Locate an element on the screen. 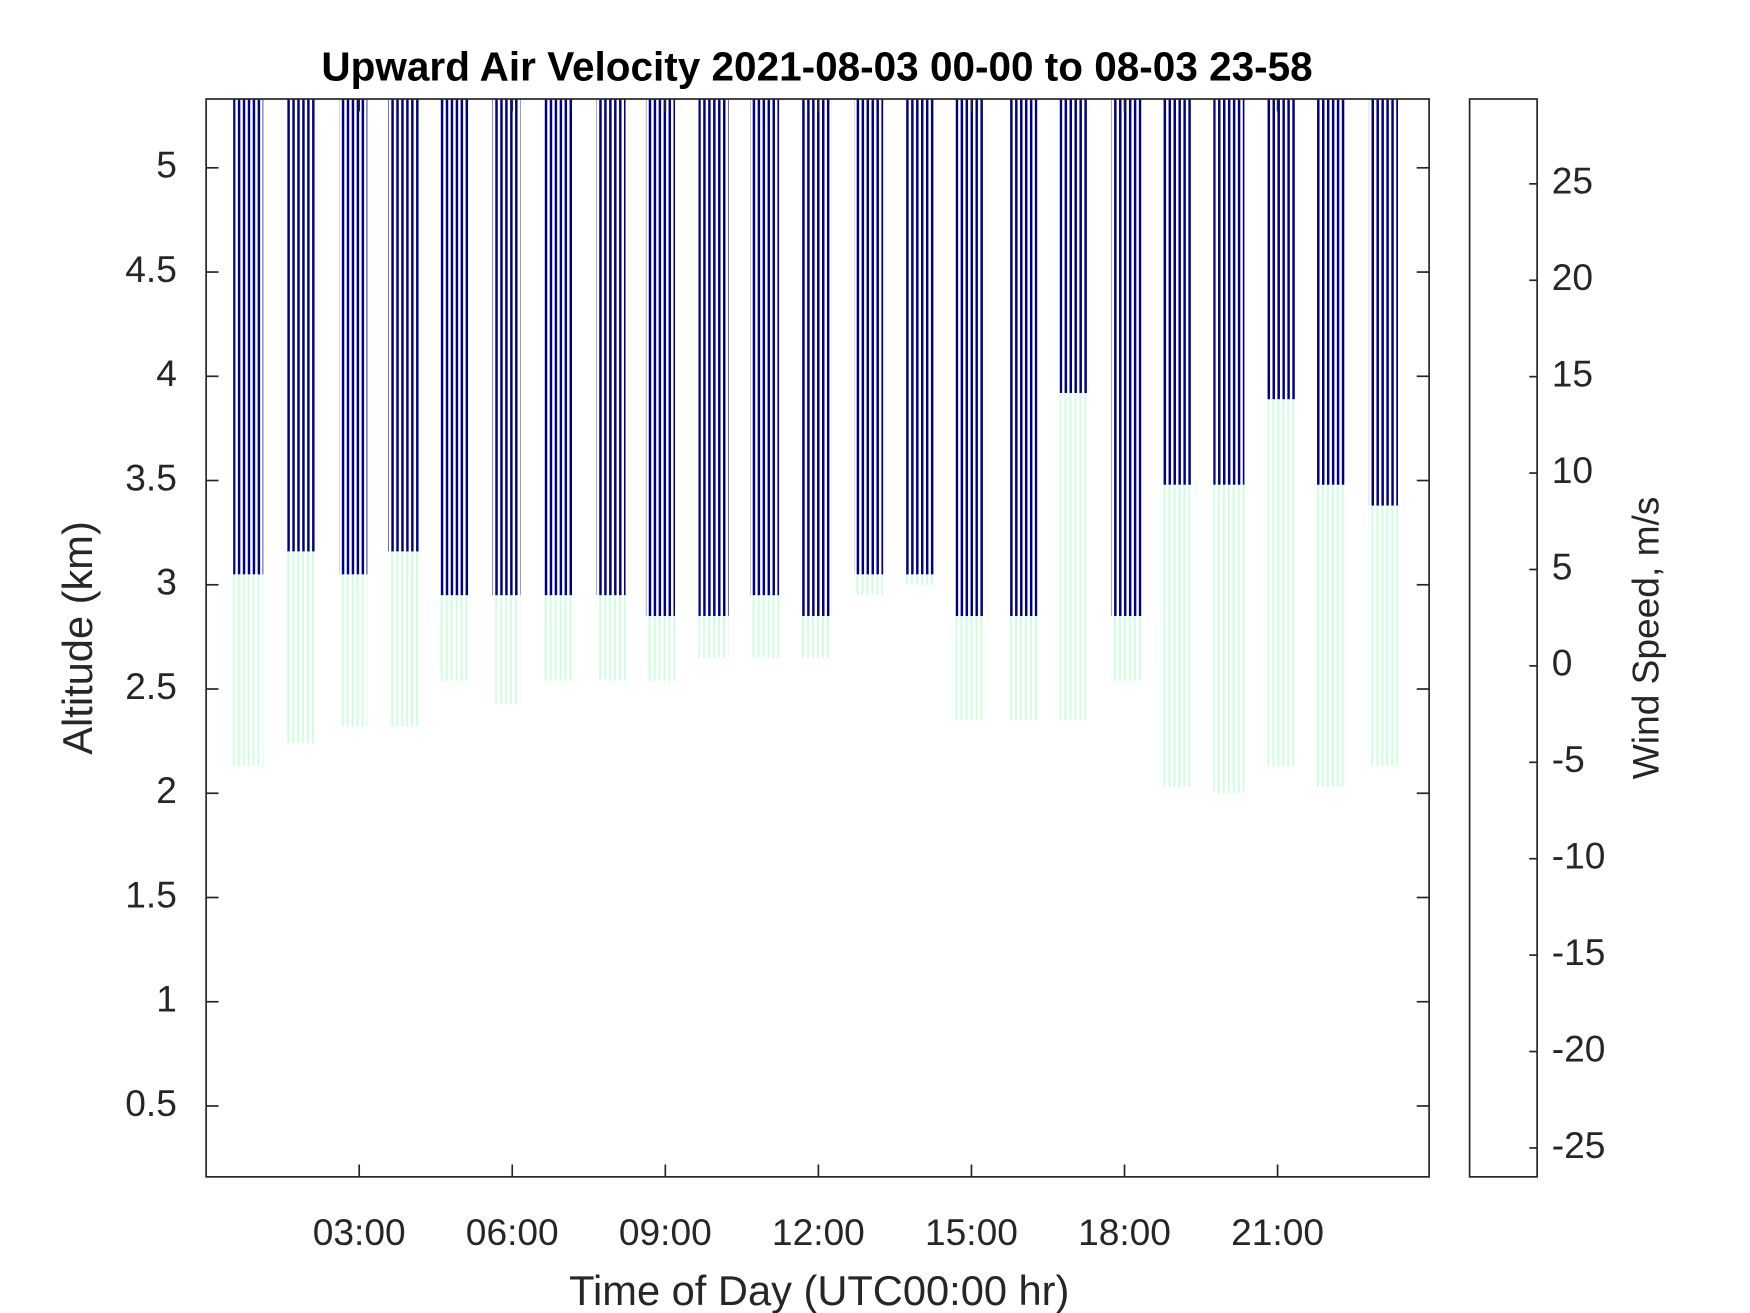  x-tick-label: 12:00 is located at coordinates (818, 1232).